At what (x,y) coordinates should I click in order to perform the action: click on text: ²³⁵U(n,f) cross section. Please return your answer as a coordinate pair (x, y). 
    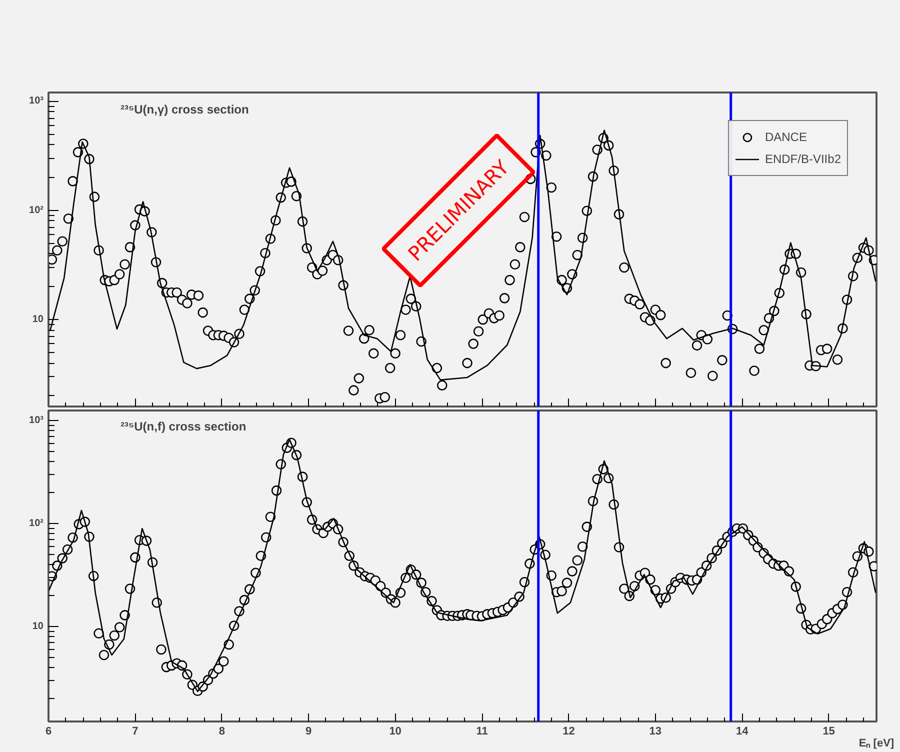
    Looking at the image, I should click on (183, 427).